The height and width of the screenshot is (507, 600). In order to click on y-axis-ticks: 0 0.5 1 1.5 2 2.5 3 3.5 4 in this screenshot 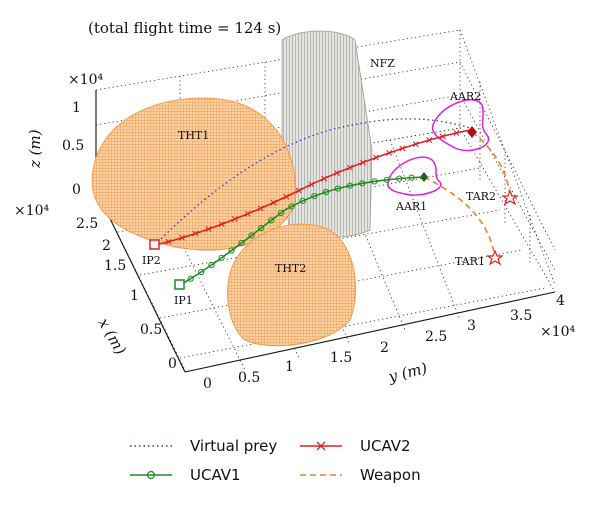, I will do `click(384, 342)`.